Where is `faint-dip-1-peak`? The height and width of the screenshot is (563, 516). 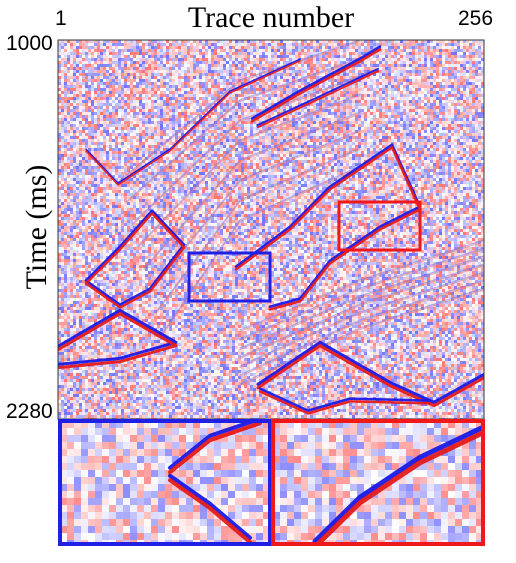 faint-dip-1-peak is located at coordinates (243, 131).